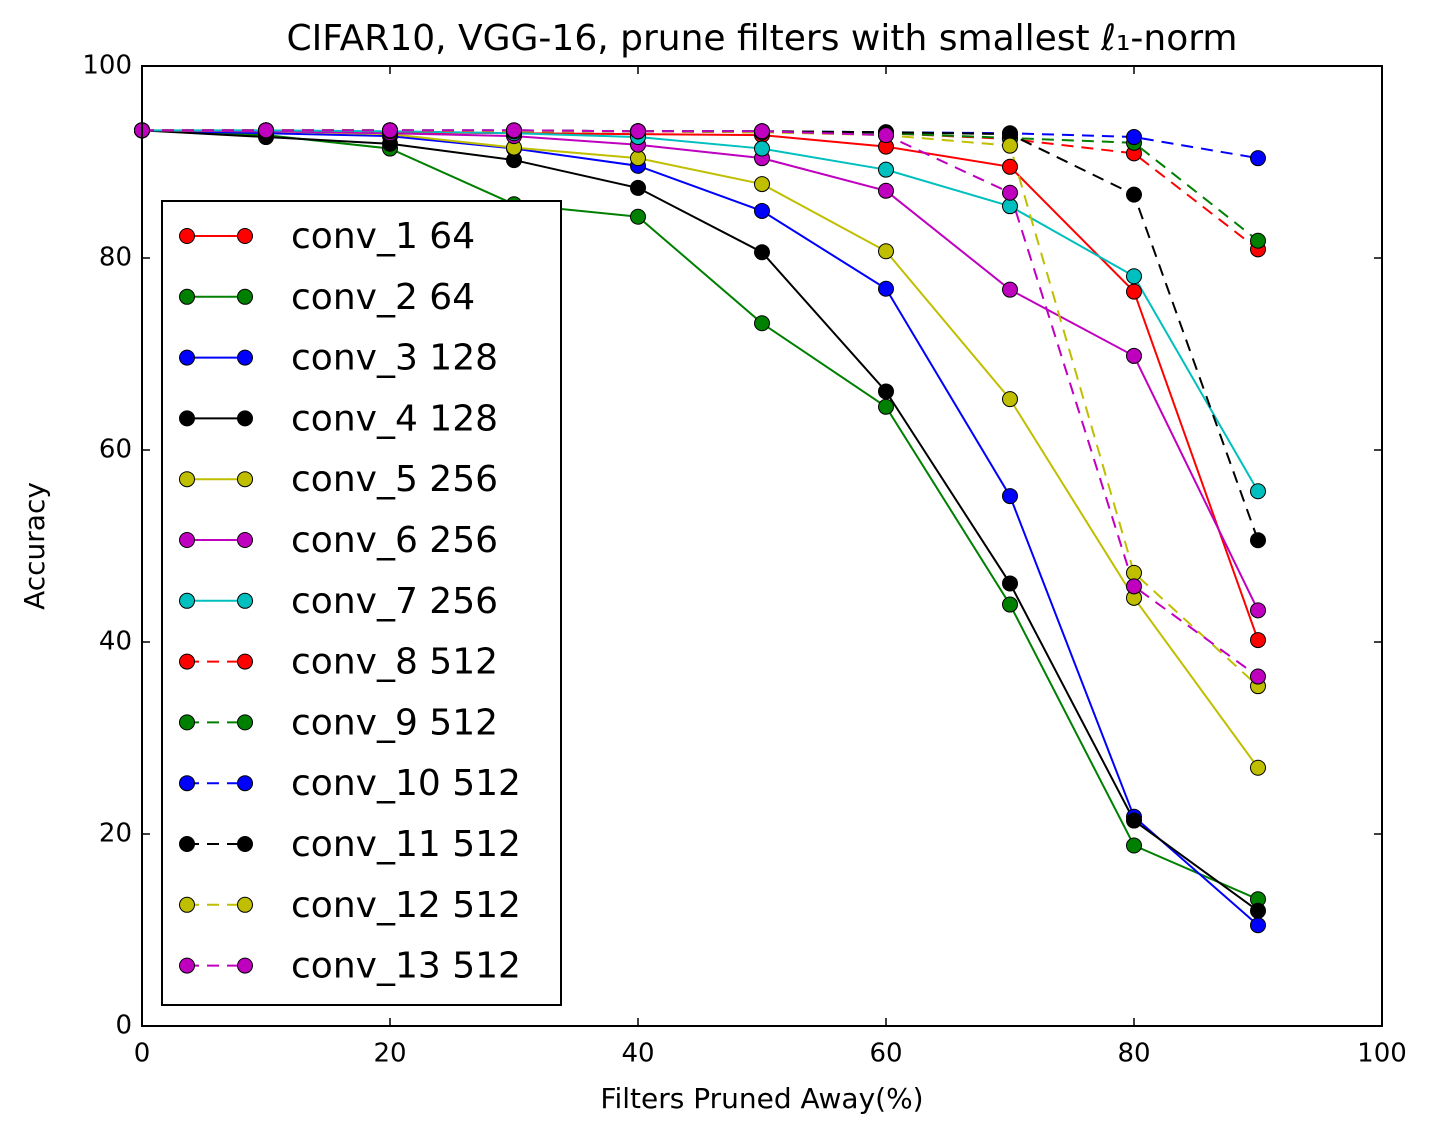  Describe the element at coordinates (383, 236) in the screenshot. I see `legend-label: conv_1 64` at that location.